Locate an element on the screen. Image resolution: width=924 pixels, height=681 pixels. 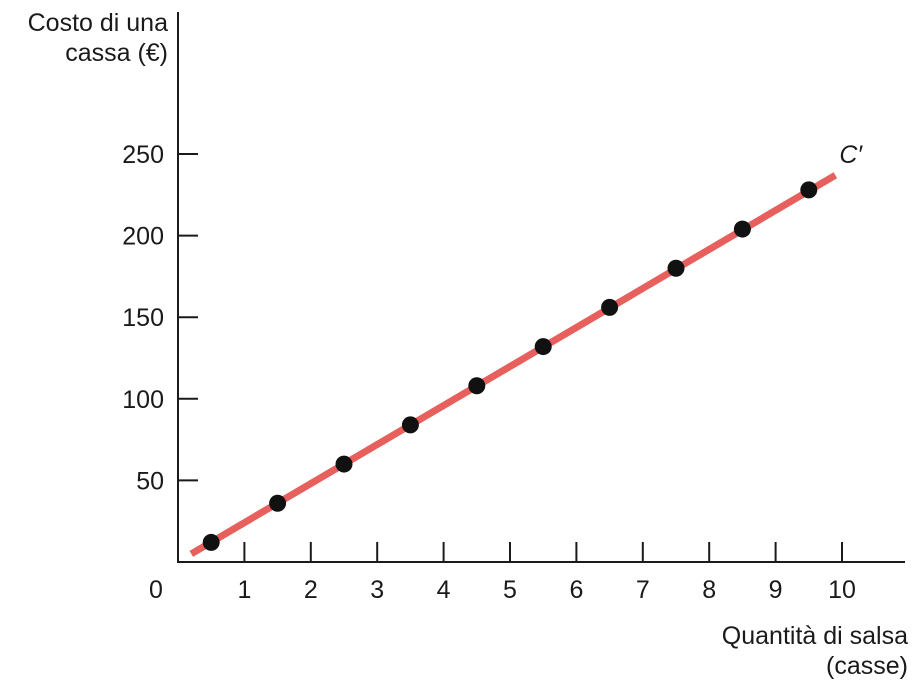
x-tick-label-8: 8 is located at coordinates (709, 590).